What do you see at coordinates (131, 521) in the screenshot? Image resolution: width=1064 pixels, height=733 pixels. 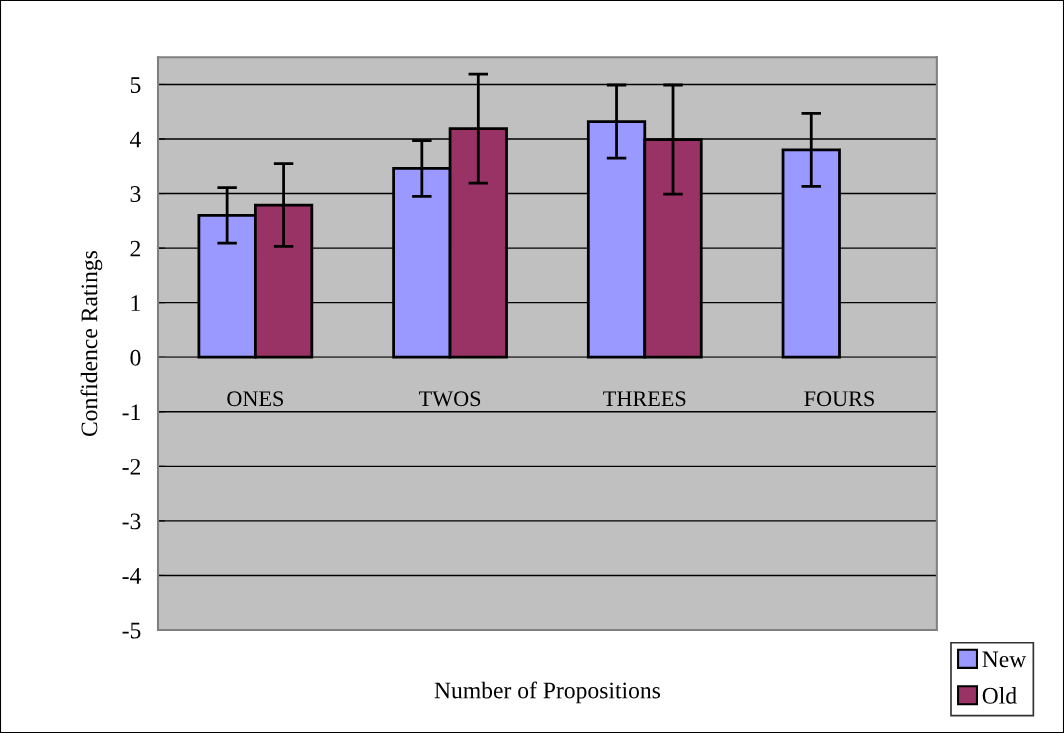 I see `y-tick-label: -3` at bounding box center [131, 521].